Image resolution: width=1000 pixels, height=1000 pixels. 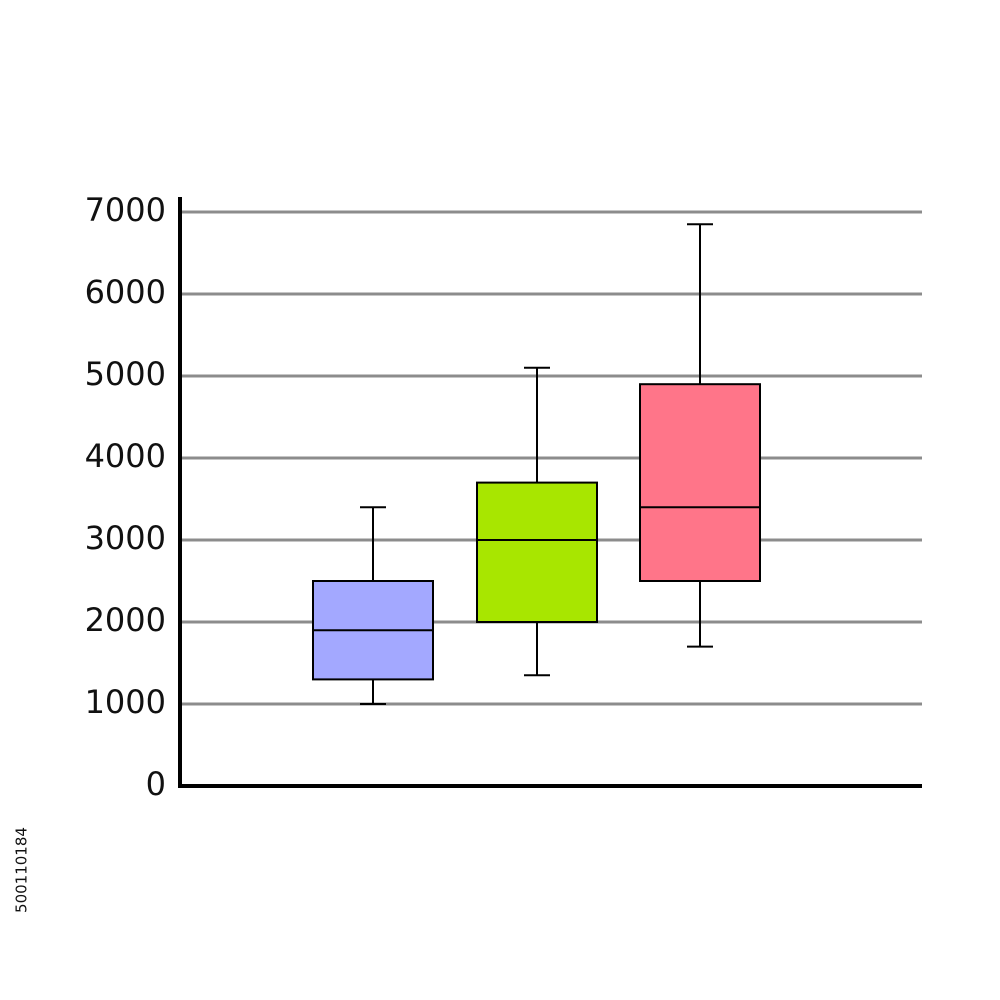 I want to click on y-tick-label: 0, so click(x=156, y=784).